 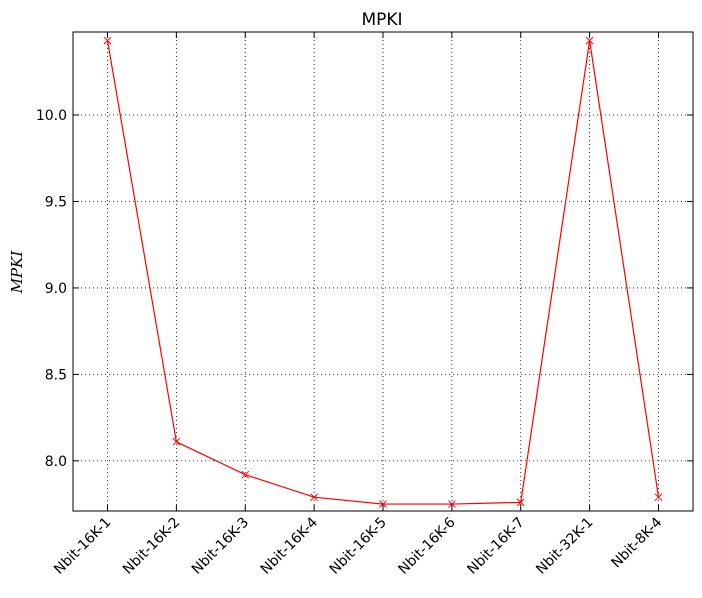 What do you see at coordinates (56, 289) in the screenshot?
I see `y-tick-label: 9.0` at bounding box center [56, 289].